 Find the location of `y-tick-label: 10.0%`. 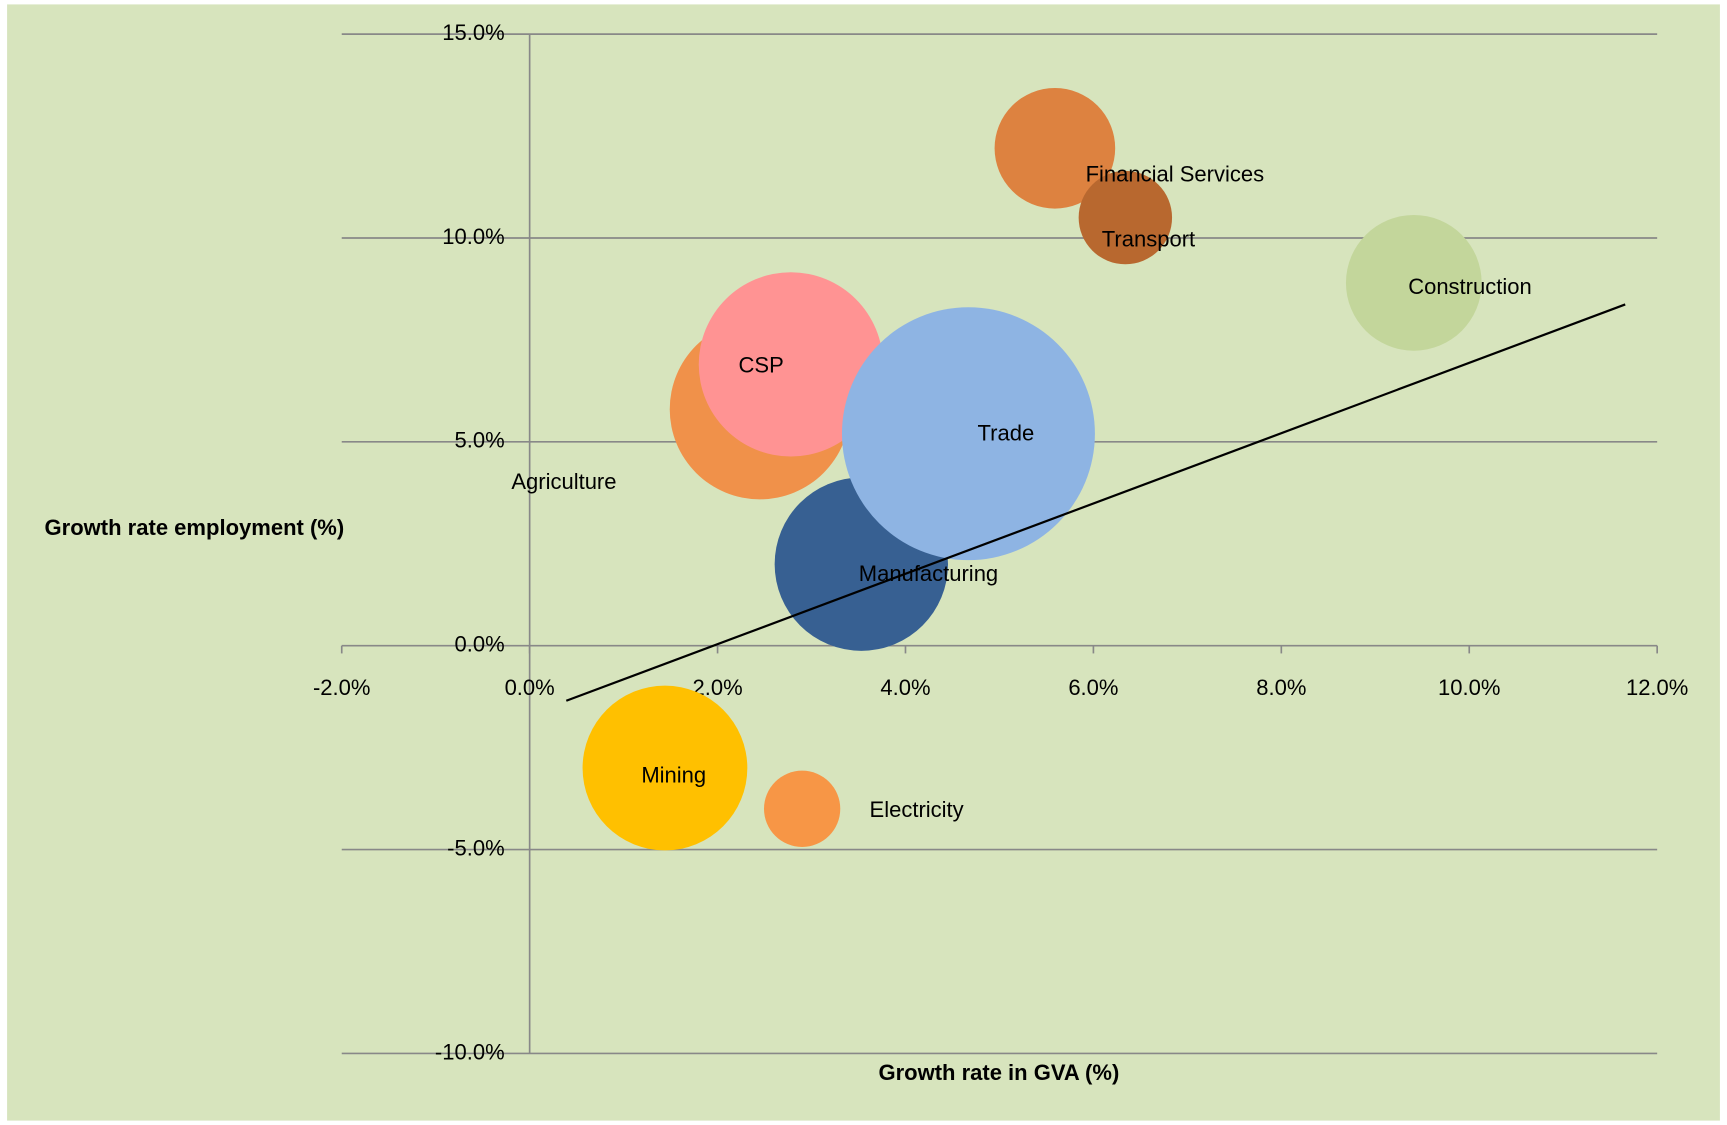

y-tick-label: 10.0% is located at coordinates (473, 236).